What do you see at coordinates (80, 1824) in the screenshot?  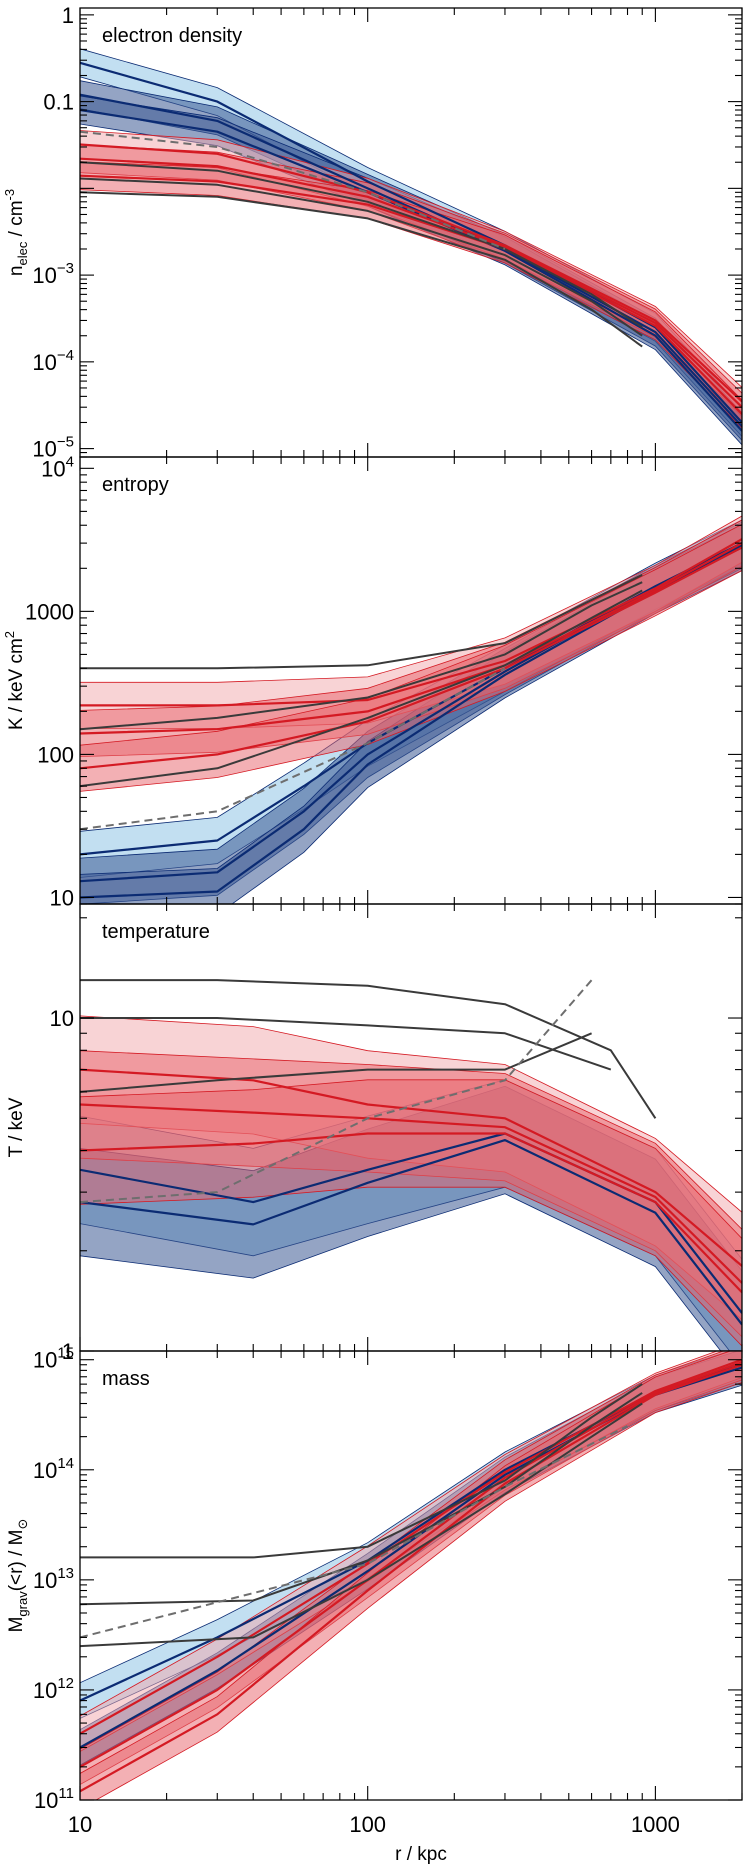 I see `x-tick-label: 10` at bounding box center [80, 1824].